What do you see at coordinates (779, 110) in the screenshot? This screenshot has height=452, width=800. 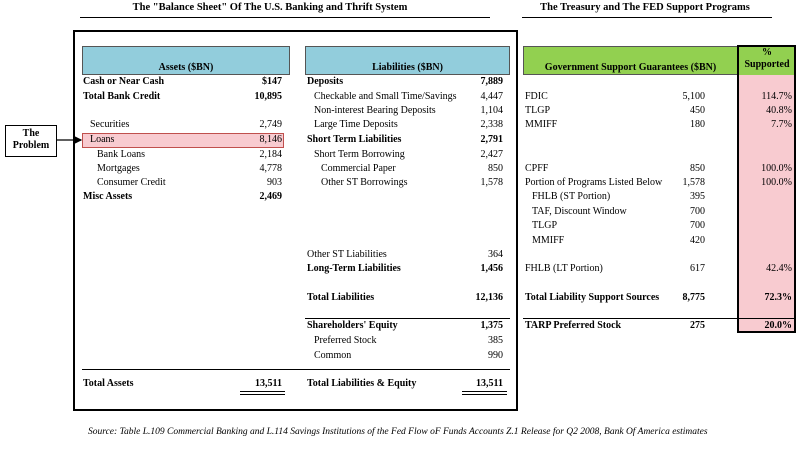 I see `support-pct: 40.8%` at bounding box center [779, 110].